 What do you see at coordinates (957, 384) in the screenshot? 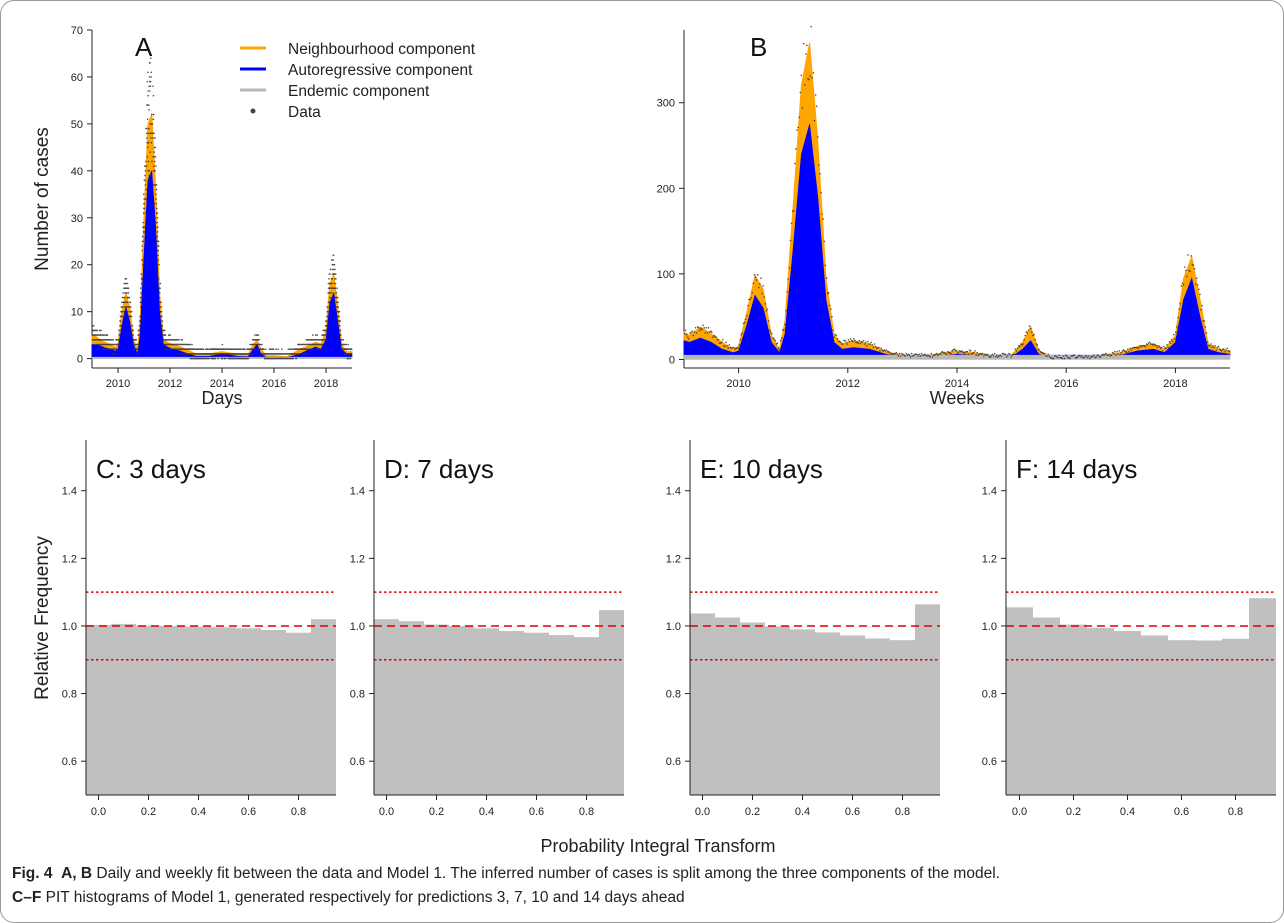
I see `panel-b-x-tick-label: 2014` at bounding box center [957, 384].